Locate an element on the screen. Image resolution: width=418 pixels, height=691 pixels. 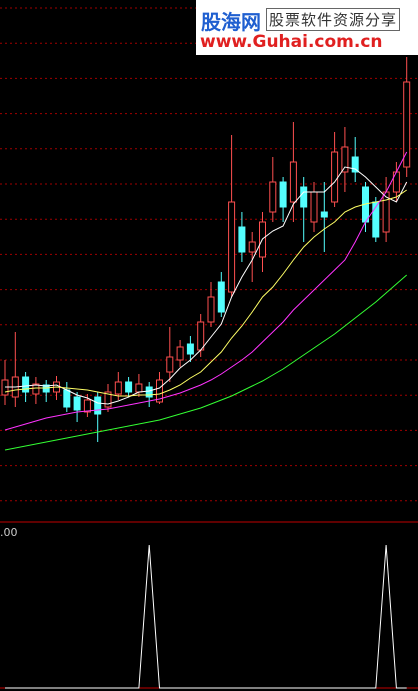
brand: 股海网 is located at coordinates (231, 22).